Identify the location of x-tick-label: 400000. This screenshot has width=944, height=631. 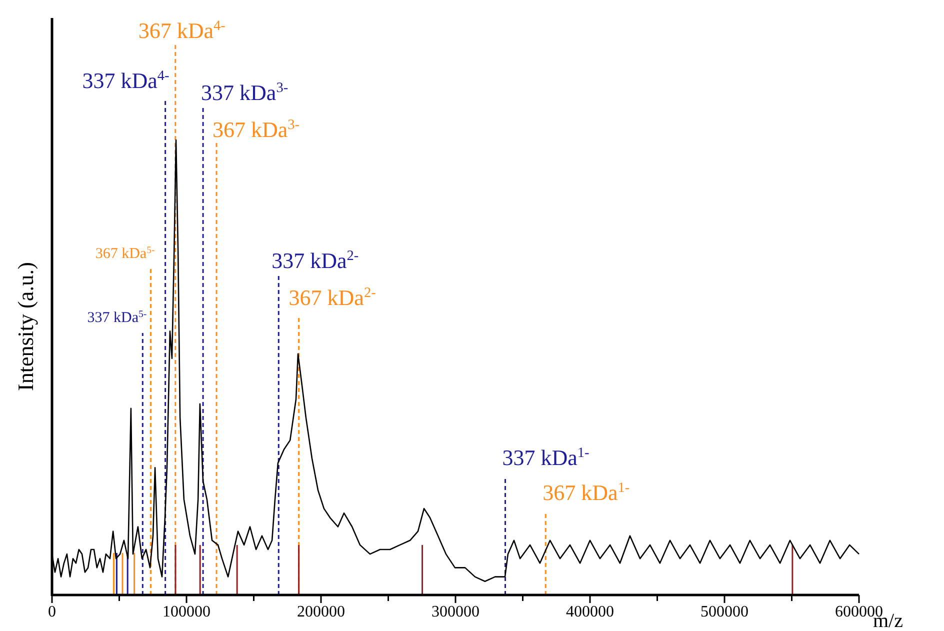
(590, 611).